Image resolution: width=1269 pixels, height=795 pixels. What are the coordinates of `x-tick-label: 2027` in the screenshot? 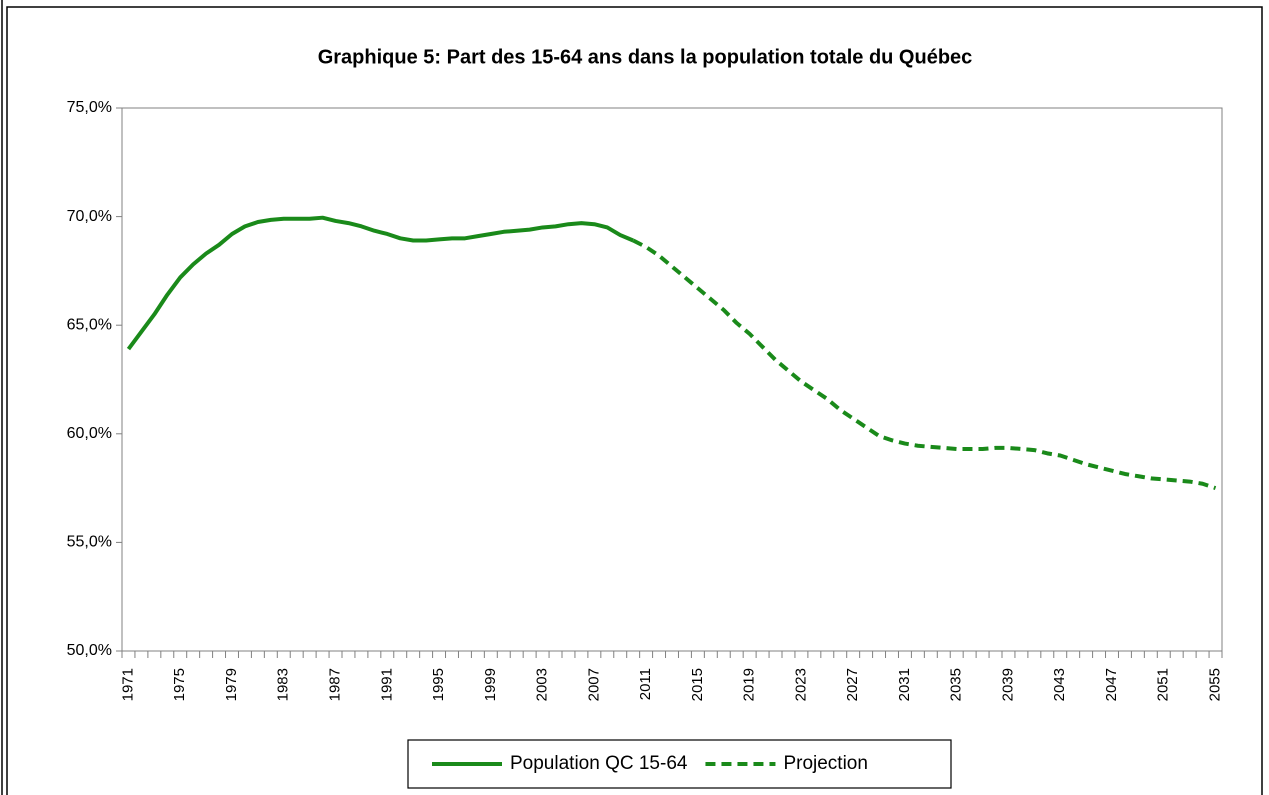 It's located at (852, 684).